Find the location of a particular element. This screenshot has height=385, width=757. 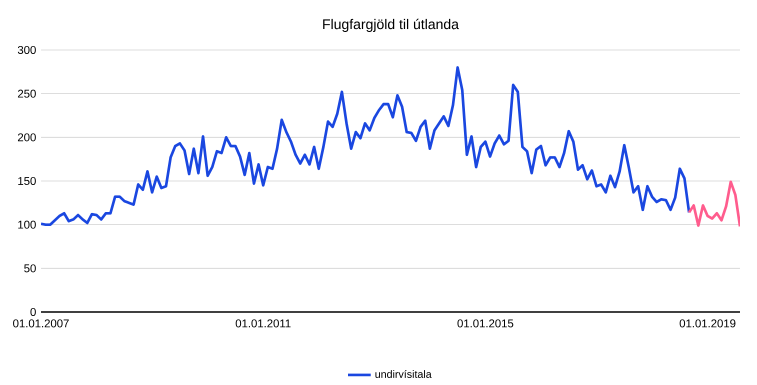

y-tick-label: 0 is located at coordinates (33, 312).